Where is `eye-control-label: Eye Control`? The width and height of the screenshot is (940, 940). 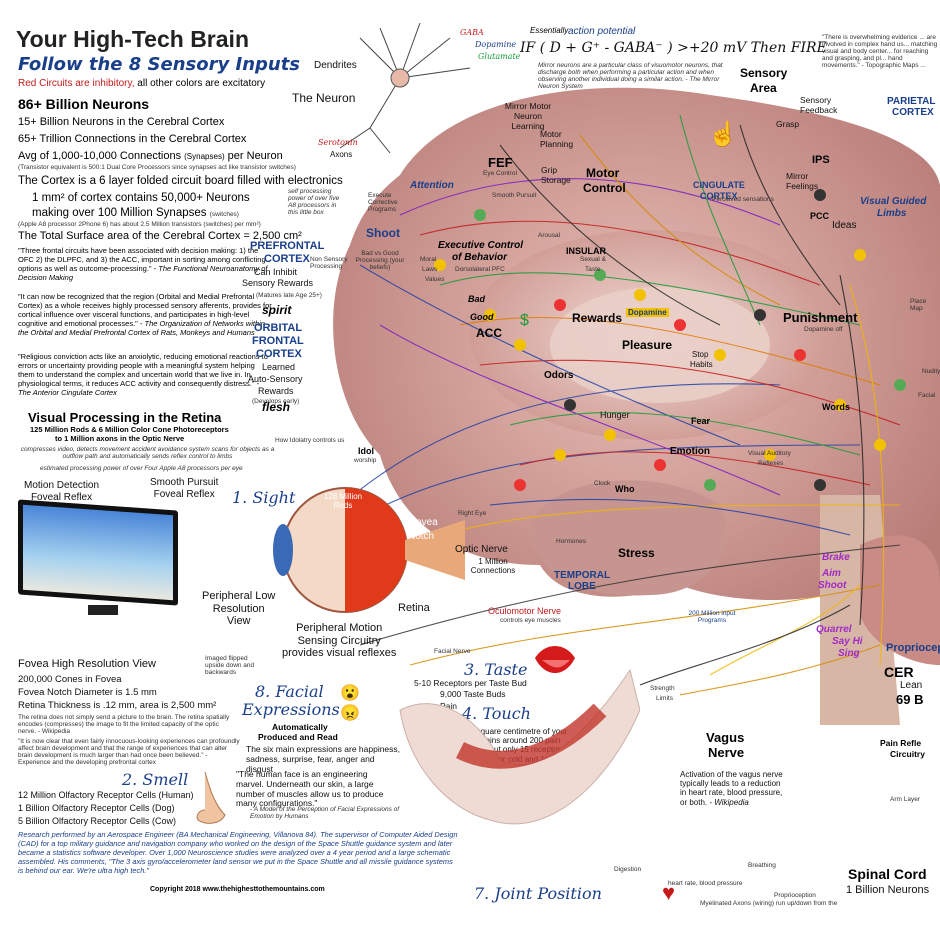
eye-control-label: Eye Control is located at coordinates (500, 173).